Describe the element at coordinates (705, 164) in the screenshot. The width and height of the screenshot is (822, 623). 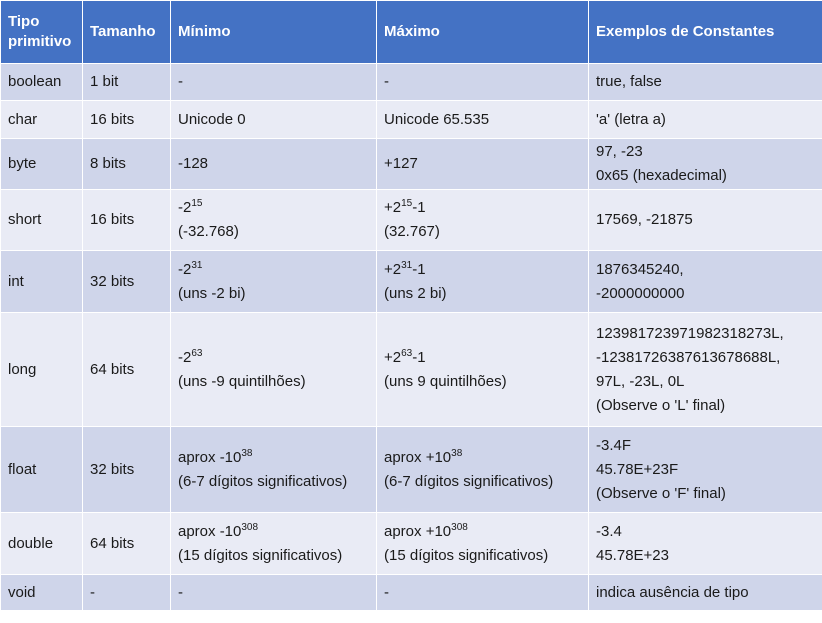
I see `cell-examples: 97, -23 0x65 (hexadecimal)` at that location.